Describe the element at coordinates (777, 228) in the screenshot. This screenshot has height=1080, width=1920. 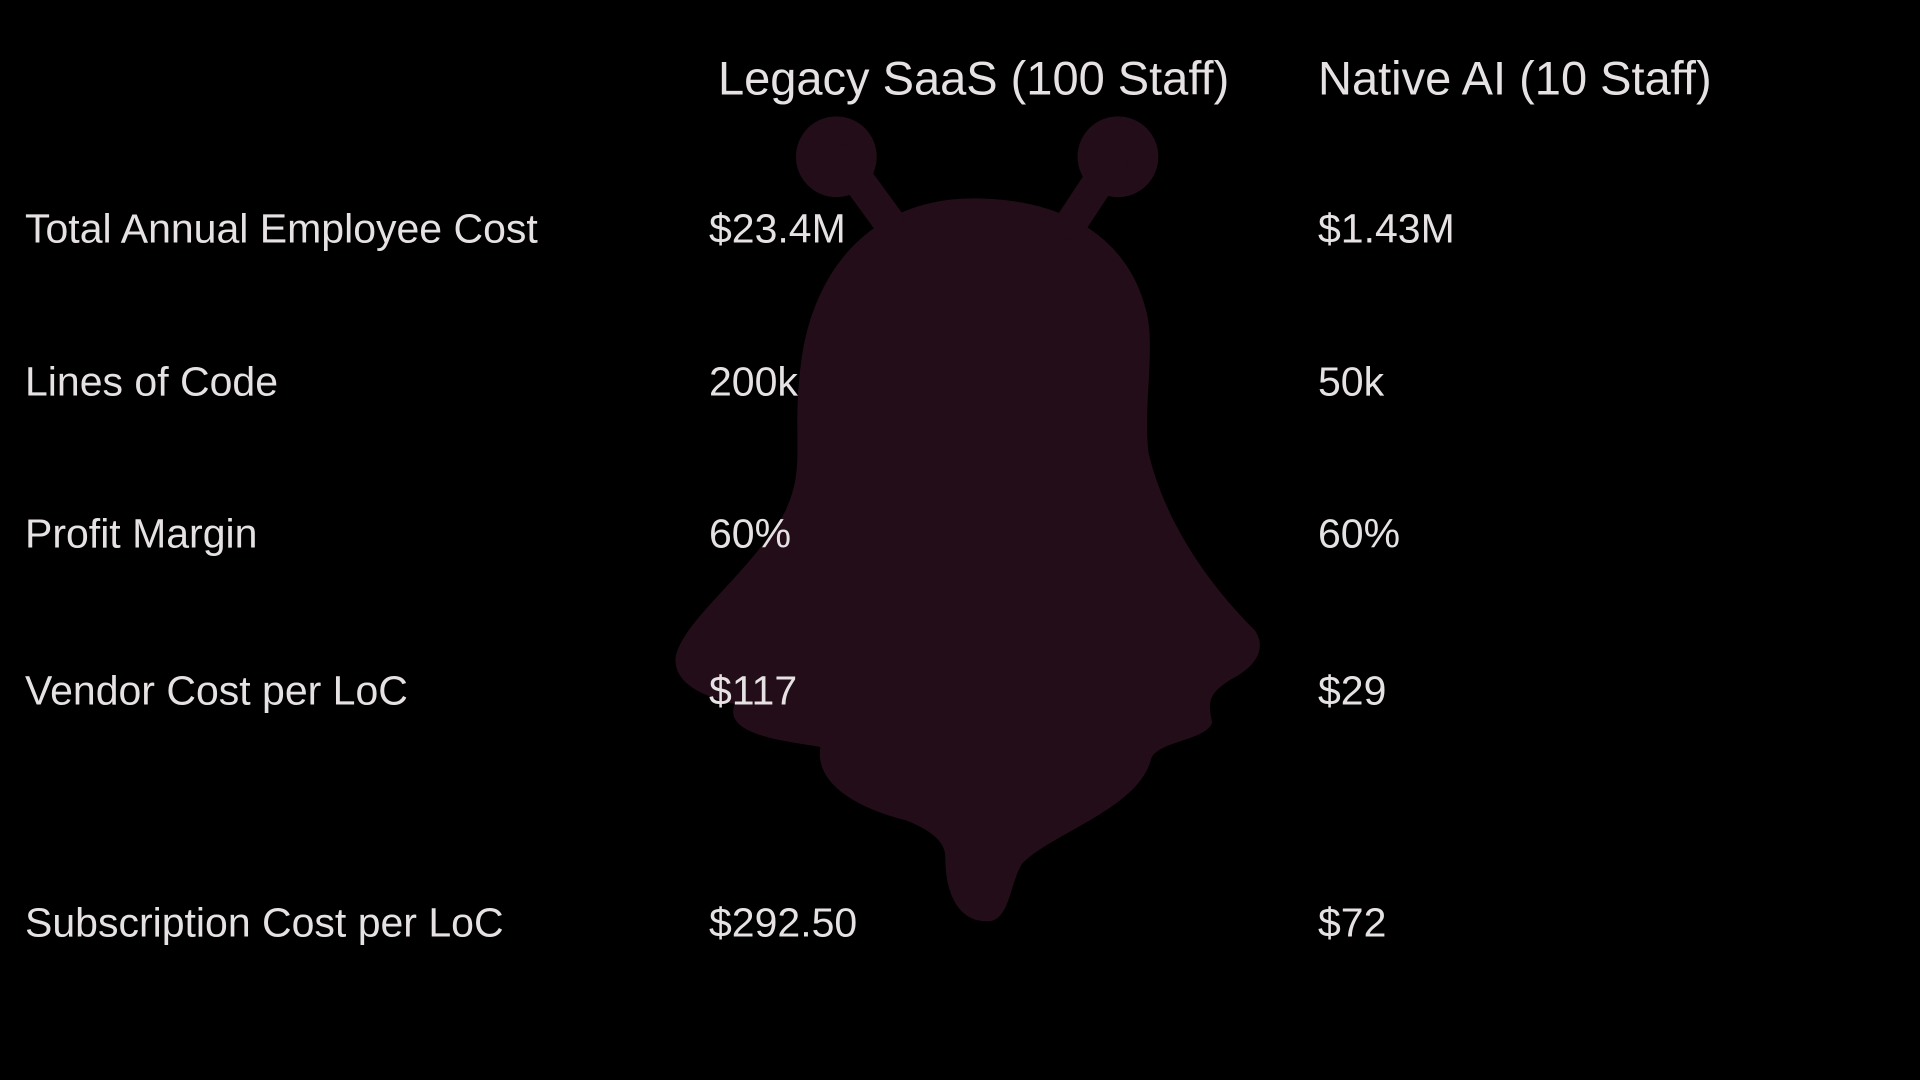
I see `cell-value: $23.4M` at that location.